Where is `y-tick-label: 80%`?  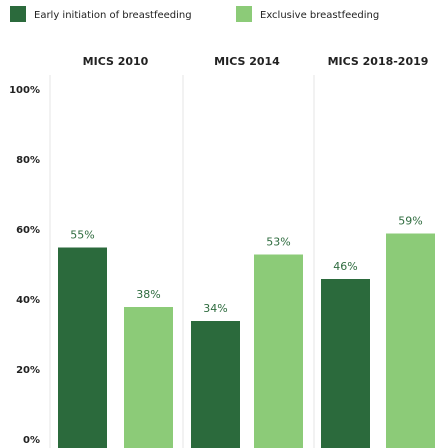 y-tick-label: 80% is located at coordinates (28, 160).